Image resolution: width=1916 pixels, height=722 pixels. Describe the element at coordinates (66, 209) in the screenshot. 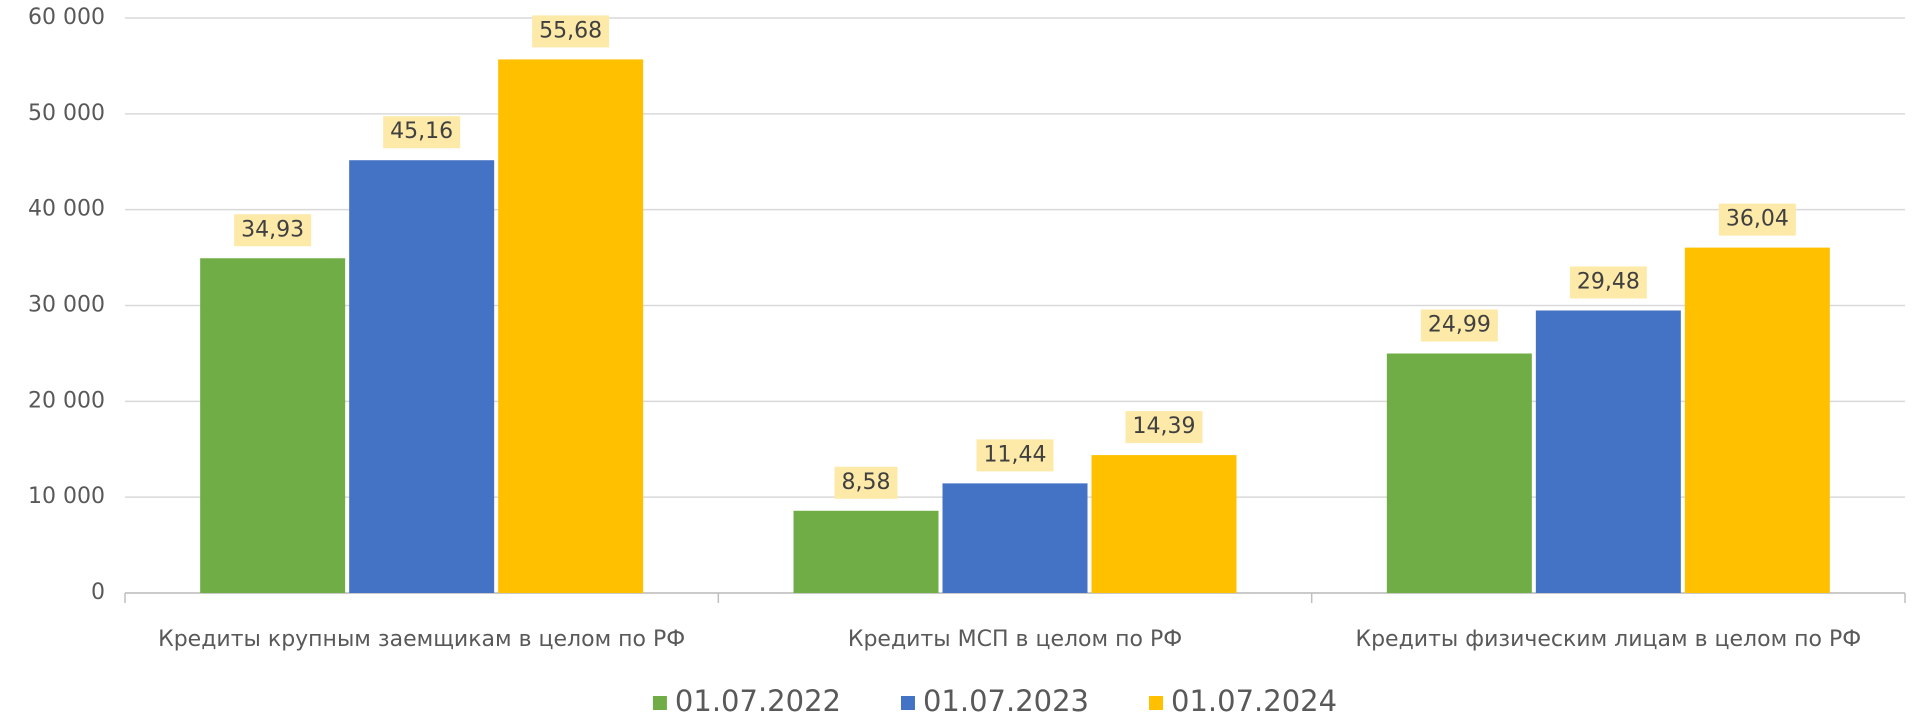

I see `y-tick-label: 40 000` at that location.